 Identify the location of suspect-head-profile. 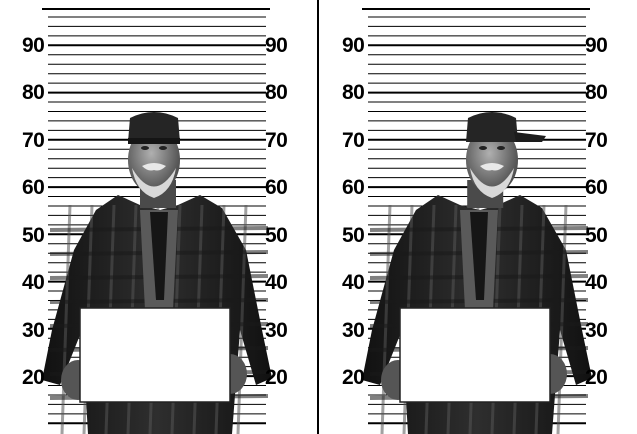
(506, 155).